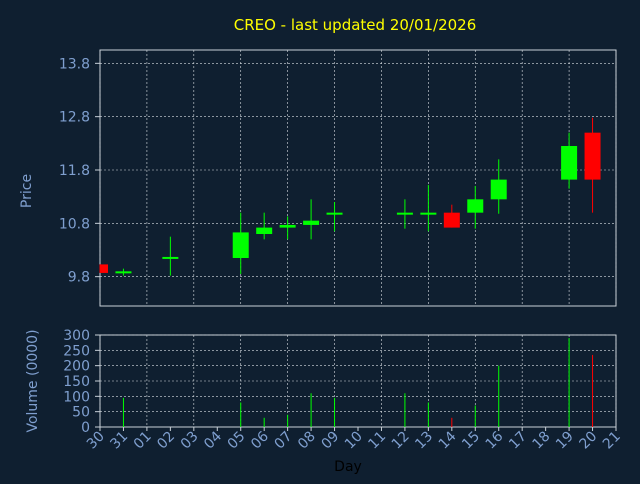 The image size is (640, 484). I want to click on x-axis-label: Day, so click(348, 467).